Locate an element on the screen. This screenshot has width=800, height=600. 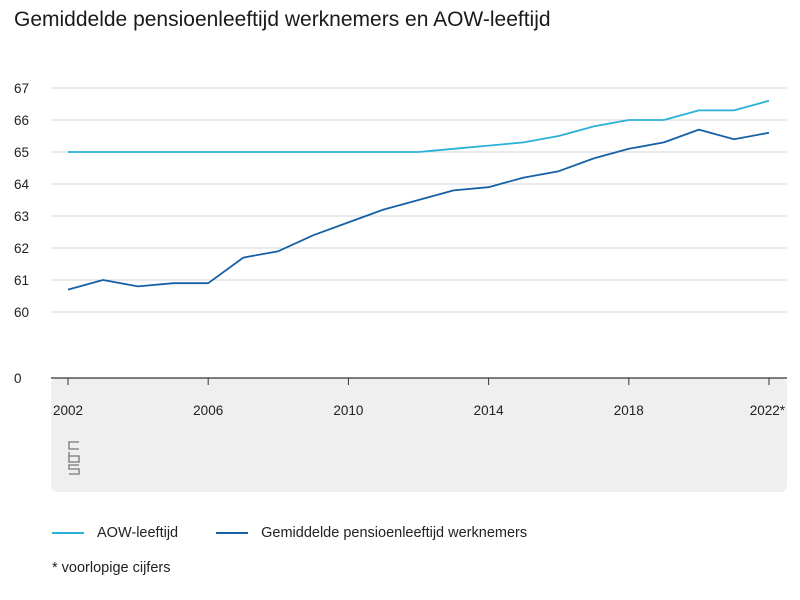
x-ticks: 2002 2006 2010 2014 2018 2022* is located at coordinates (419, 398).